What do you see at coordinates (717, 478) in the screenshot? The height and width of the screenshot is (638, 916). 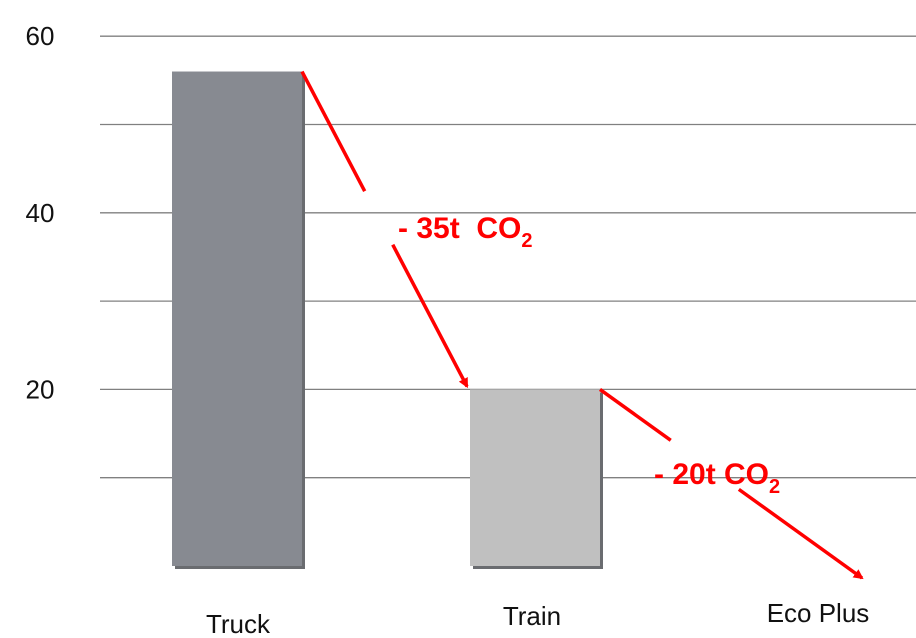 I see `annotation-label: - 20t CO2` at bounding box center [717, 478].